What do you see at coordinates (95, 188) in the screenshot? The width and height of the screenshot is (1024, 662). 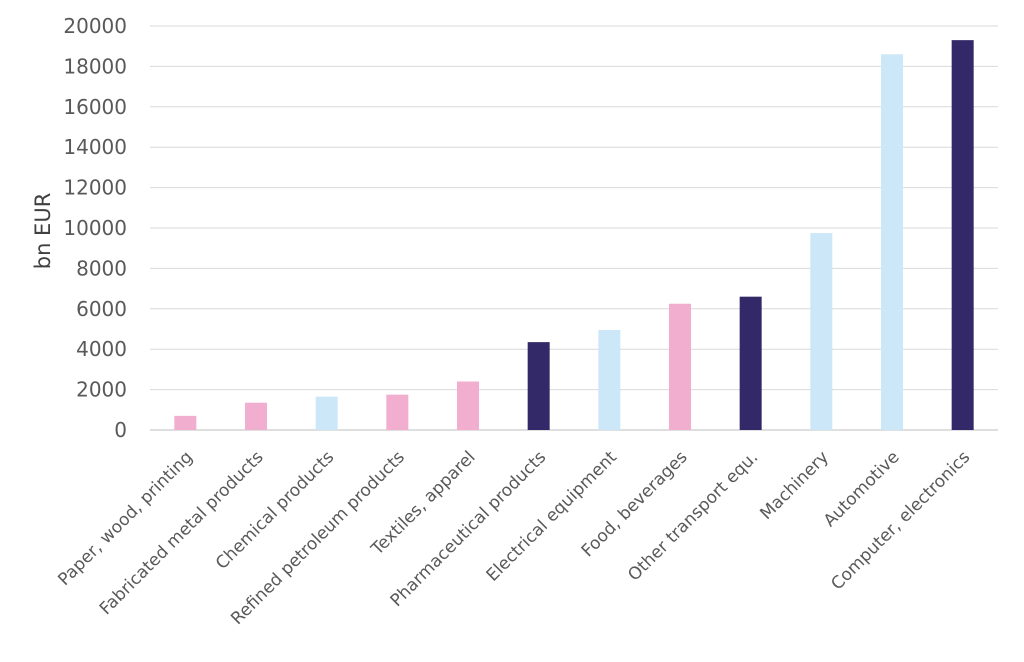 I see `y-tick-label: 12000` at bounding box center [95, 188].